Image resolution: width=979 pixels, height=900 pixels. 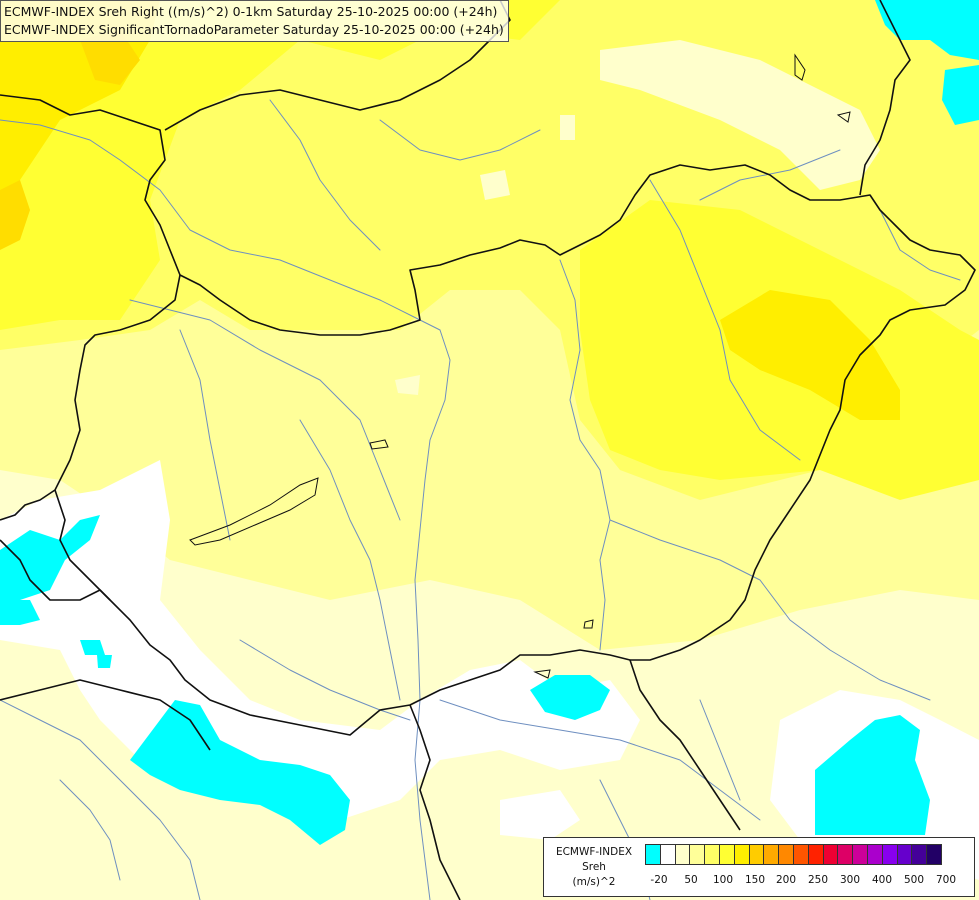 What do you see at coordinates (90, 397) in the screenshot?
I see `border-austria-hungary` at bounding box center [90, 397].